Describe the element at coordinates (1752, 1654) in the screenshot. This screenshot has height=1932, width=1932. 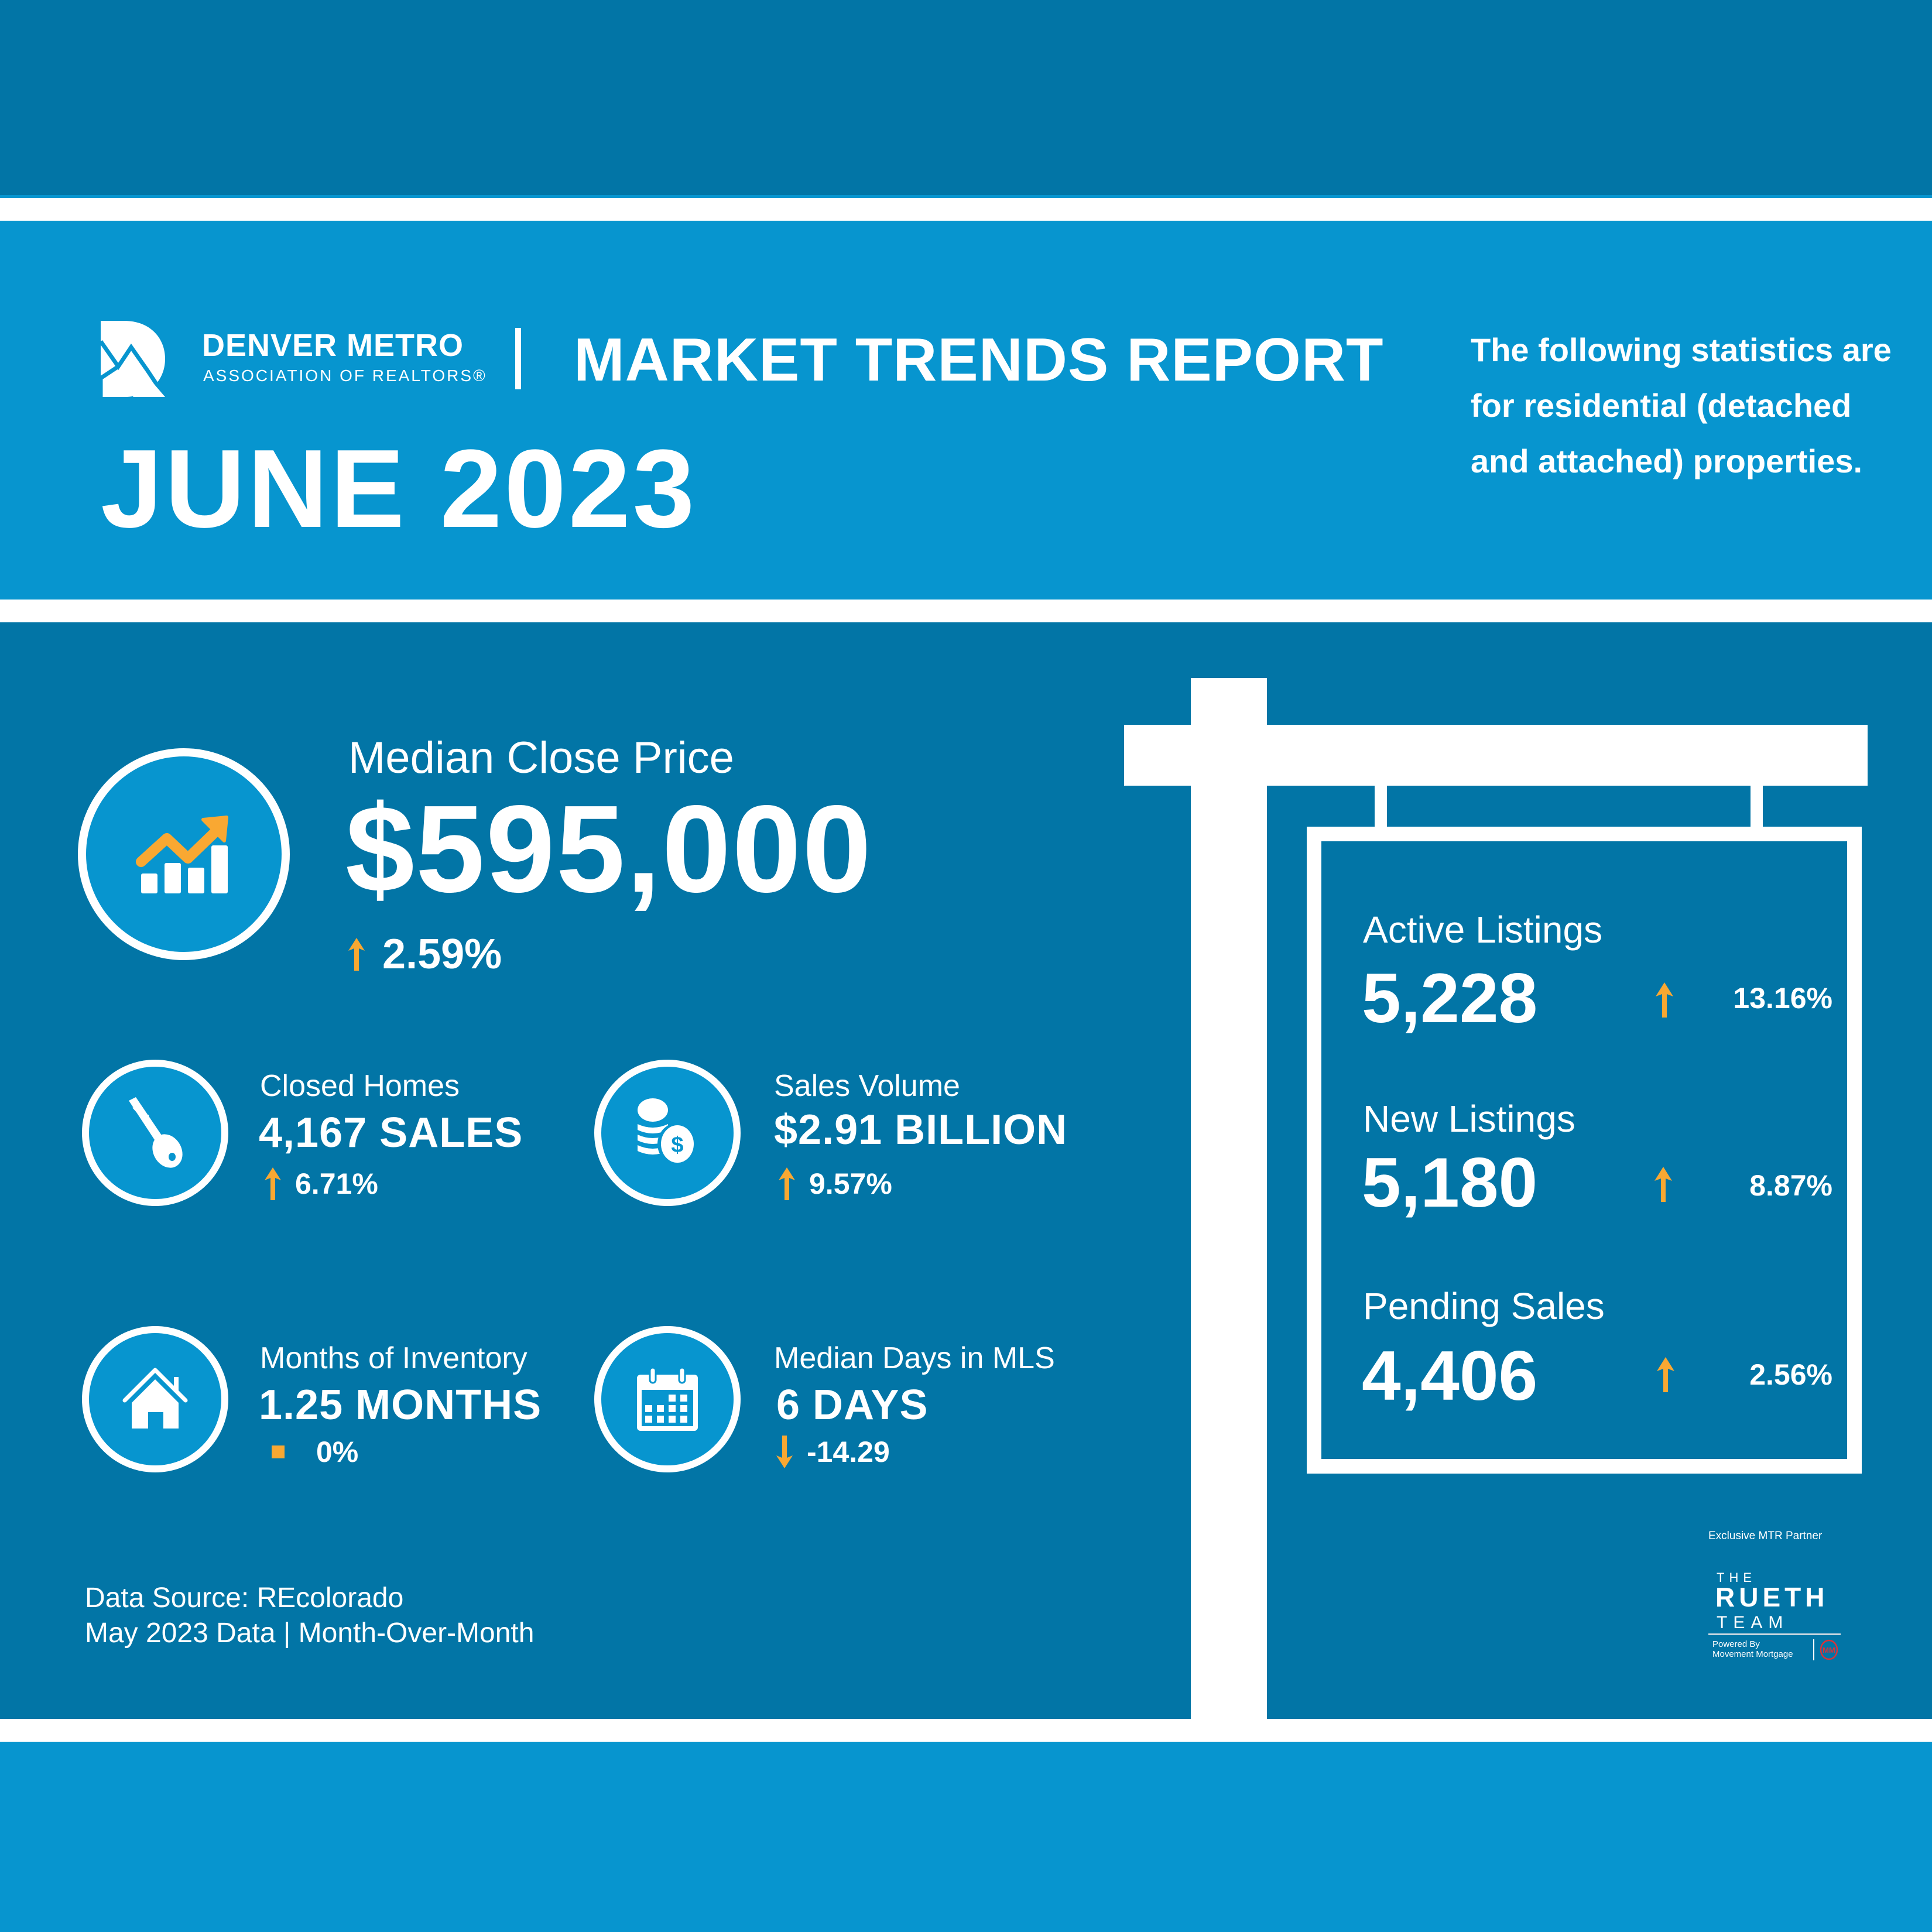
I see `powered-by-line2: Movement Mortgage` at that location.